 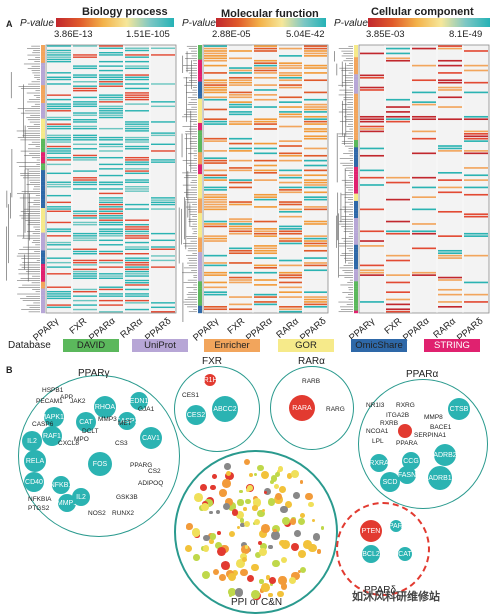 What do you see at coordinates (125, 423) in the screenshot?
I see `ppar-gamma-node-met-label: MET` at bounding box center [125, 423].